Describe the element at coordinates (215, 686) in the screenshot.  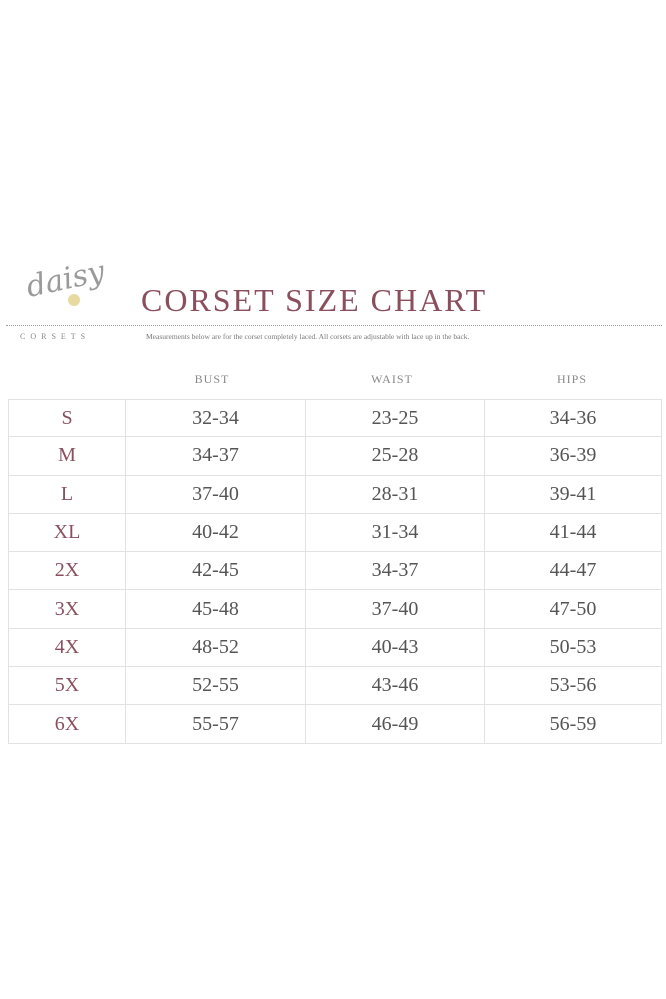
I see `cell-bust: 52-55` at that location.